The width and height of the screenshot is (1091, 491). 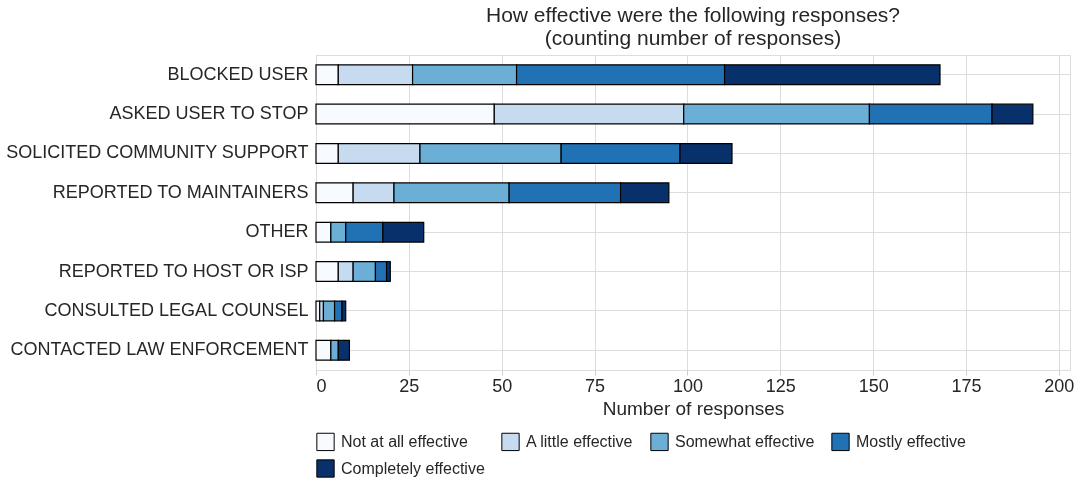 I want to click on x-tick-label: 175, so click(x=966, y=385).